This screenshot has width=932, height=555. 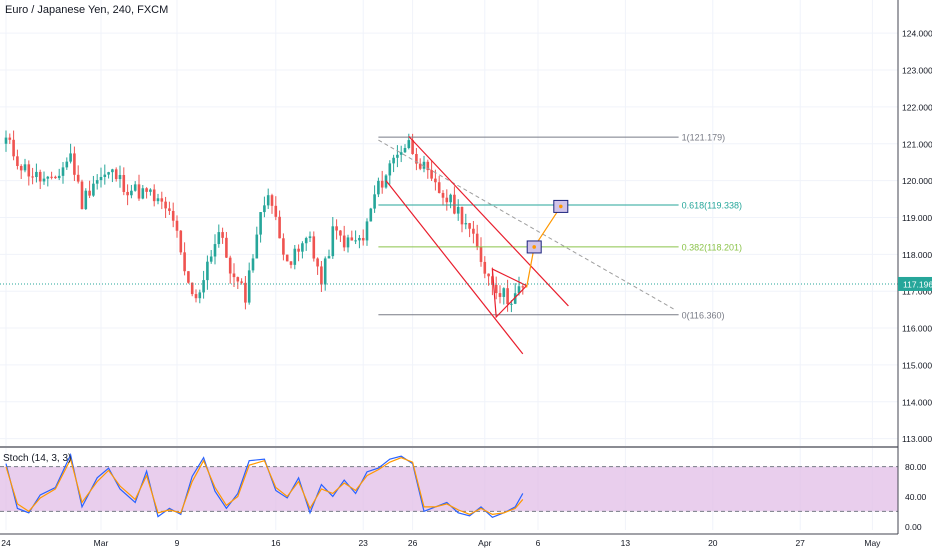 I want to click on fib-level-label: 1(121.179), so click(x=704, y=138).